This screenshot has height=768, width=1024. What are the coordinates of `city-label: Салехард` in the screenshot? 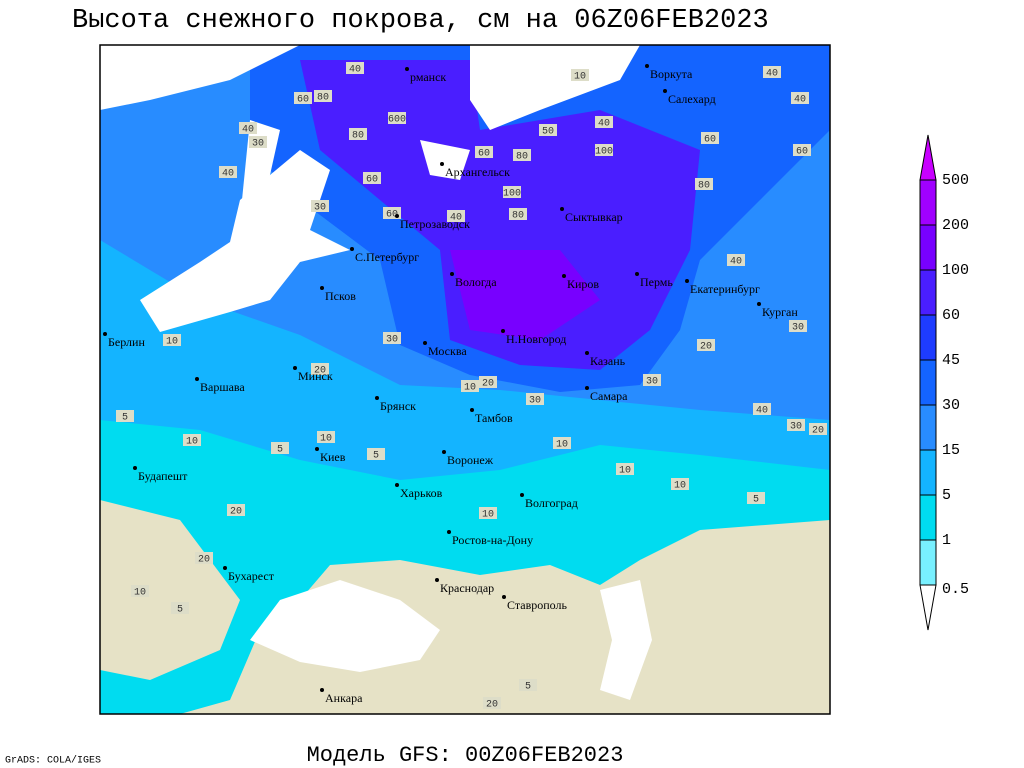 It's located at (692, 99).